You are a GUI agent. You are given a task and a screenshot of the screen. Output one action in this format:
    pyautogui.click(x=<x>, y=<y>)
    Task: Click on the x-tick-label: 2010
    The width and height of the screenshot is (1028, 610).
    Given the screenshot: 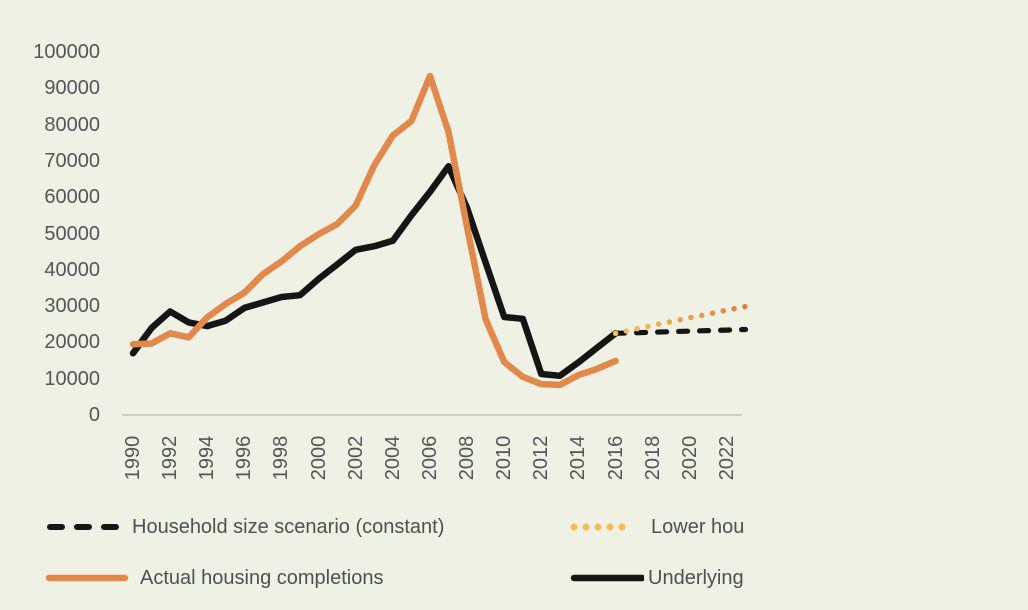 What is the action you would take?
    pyautogui.click(x=504, y=458)
    